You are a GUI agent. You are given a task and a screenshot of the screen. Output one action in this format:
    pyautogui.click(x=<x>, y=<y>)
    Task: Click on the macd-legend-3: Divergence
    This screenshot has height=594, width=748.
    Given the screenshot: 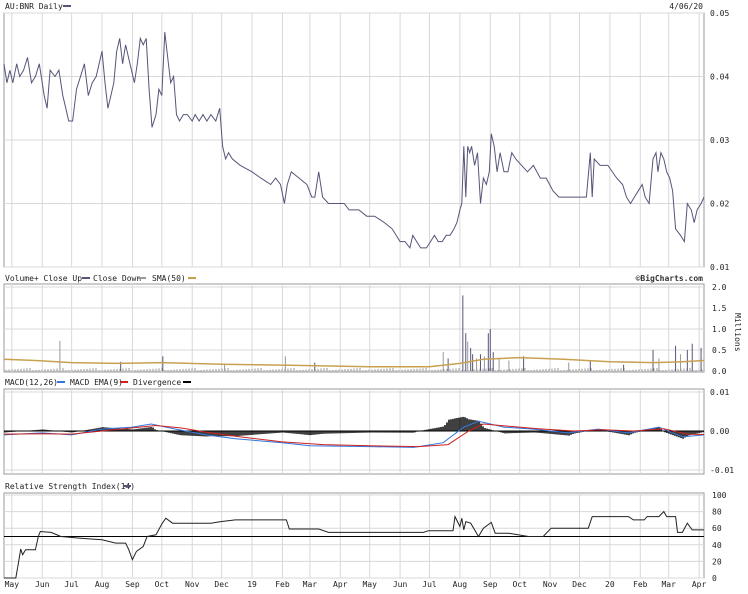 What is the action you would take?
    pyautogui.click(x=157, y=382)
    